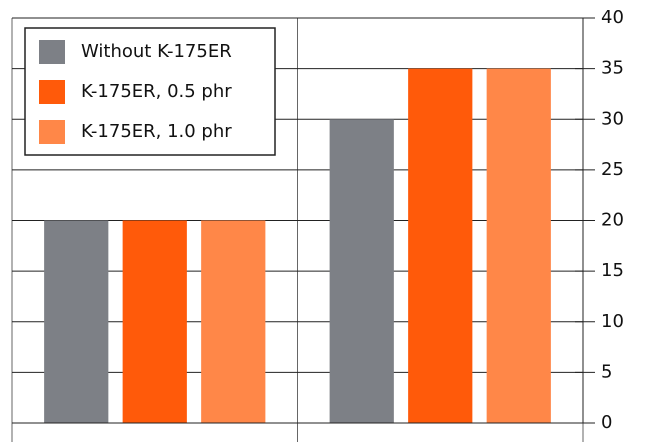 The width and height of the screenshot is (658, 442). What do you see at coordinates (606, 422) in the screenshot?
I see `y-tick-label: 0` at bounding box center [606, 422].